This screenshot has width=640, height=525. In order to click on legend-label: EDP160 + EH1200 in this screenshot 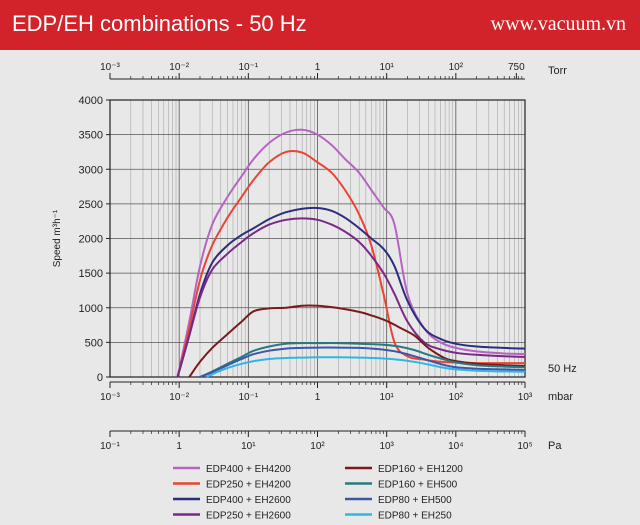, I will do `click(420, 469)`.